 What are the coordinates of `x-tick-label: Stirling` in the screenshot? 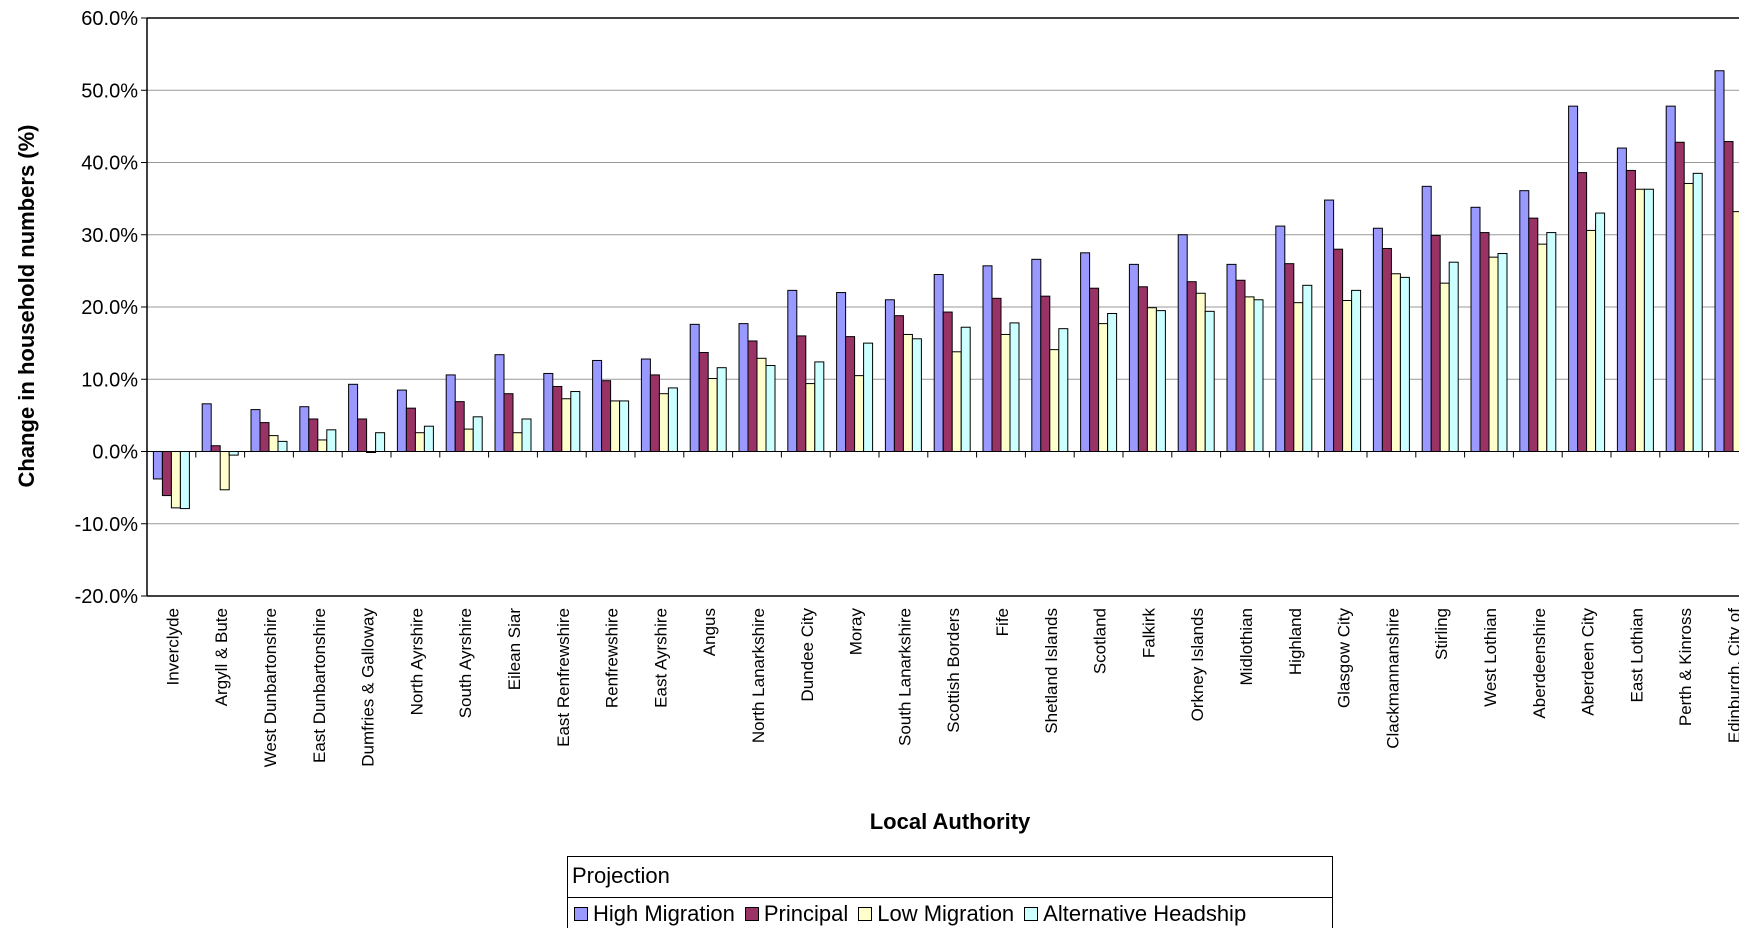 It's located at (1441, 634).